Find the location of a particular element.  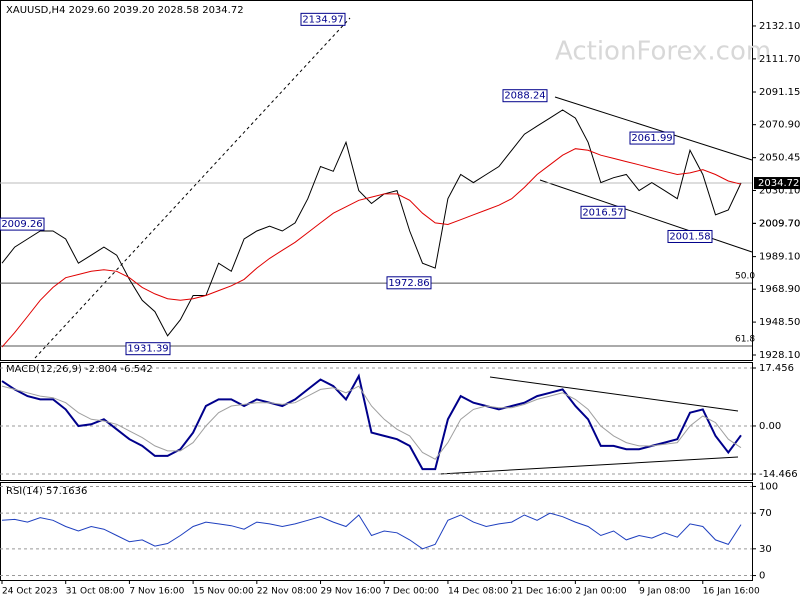

y-tick-label: 1989.10 is located at coordinates (779, 257).